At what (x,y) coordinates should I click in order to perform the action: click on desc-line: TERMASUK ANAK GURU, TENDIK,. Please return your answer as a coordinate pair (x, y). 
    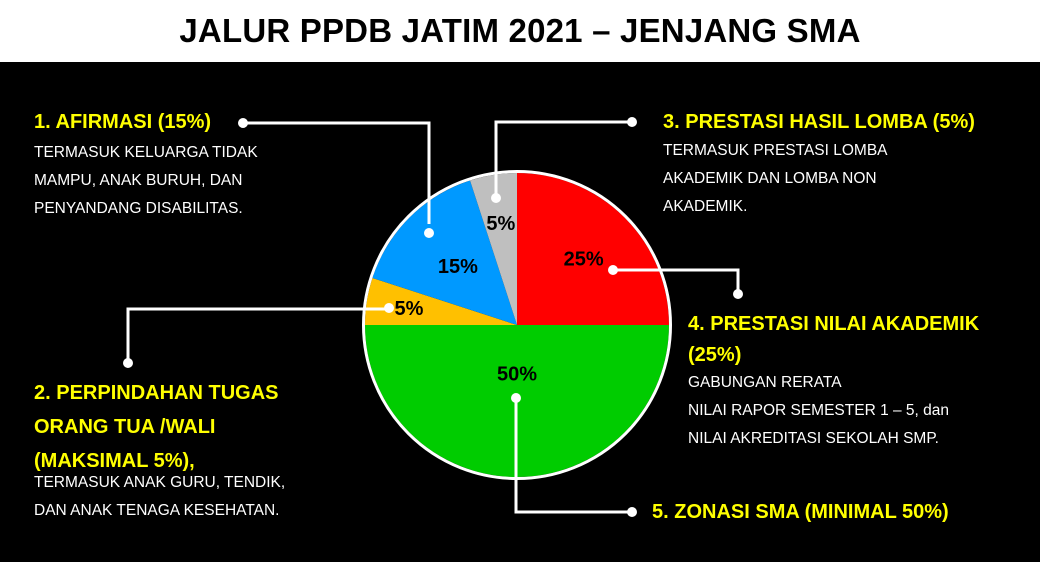
    Looking at the image, I should click on (160, 482).